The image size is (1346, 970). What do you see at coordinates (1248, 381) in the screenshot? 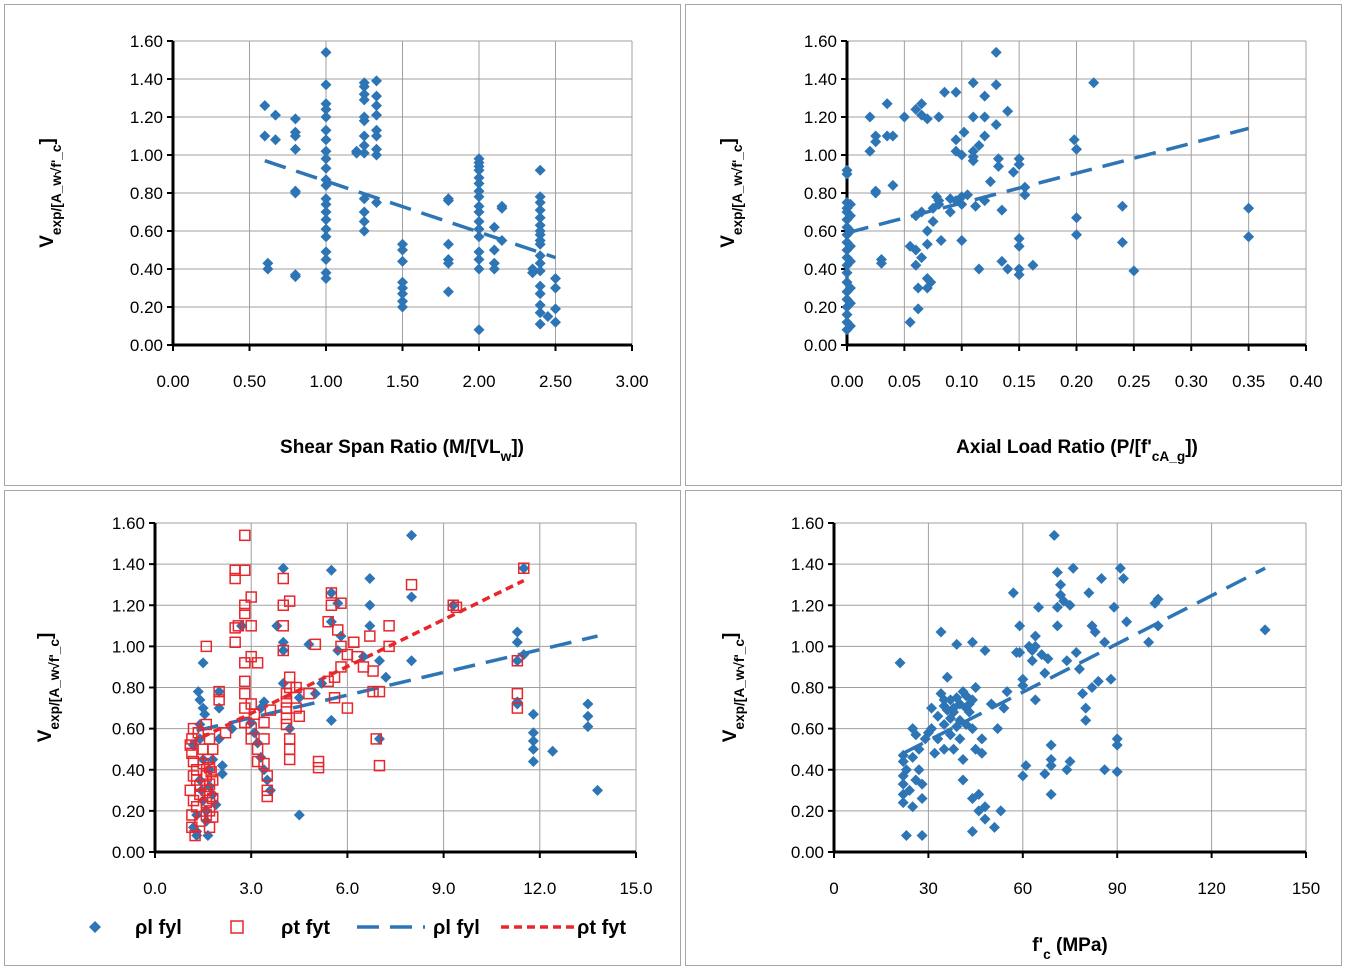
I see `x-tick-label: 0.35` at bounding box center [1248, 381].